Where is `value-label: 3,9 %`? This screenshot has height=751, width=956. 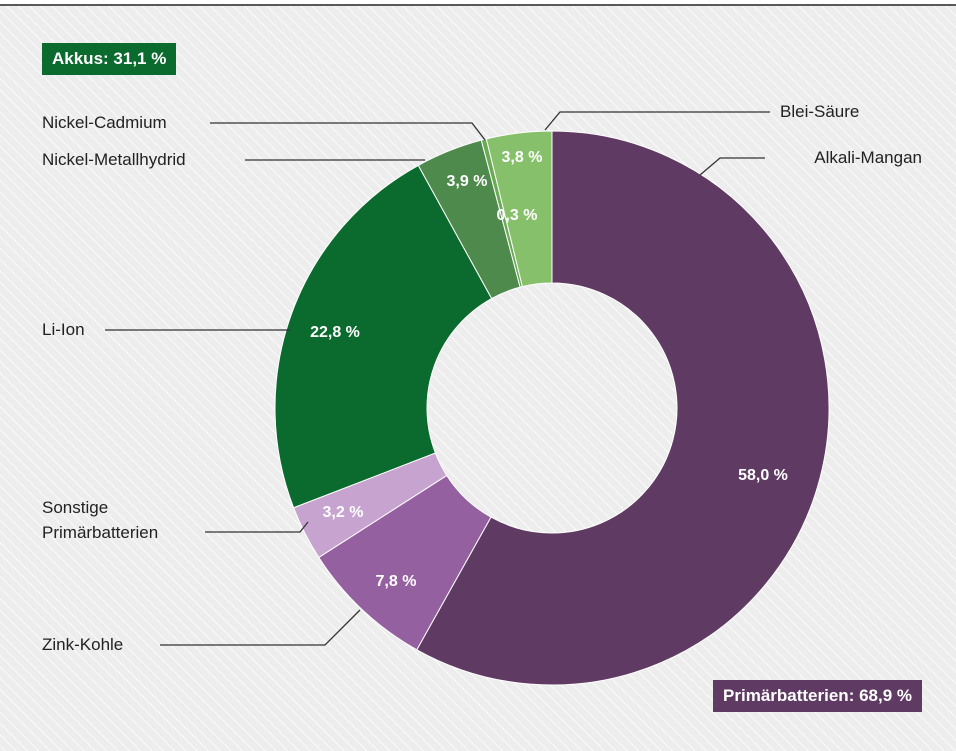 value-label: 3,9 % is located at coordinates (467, 181).